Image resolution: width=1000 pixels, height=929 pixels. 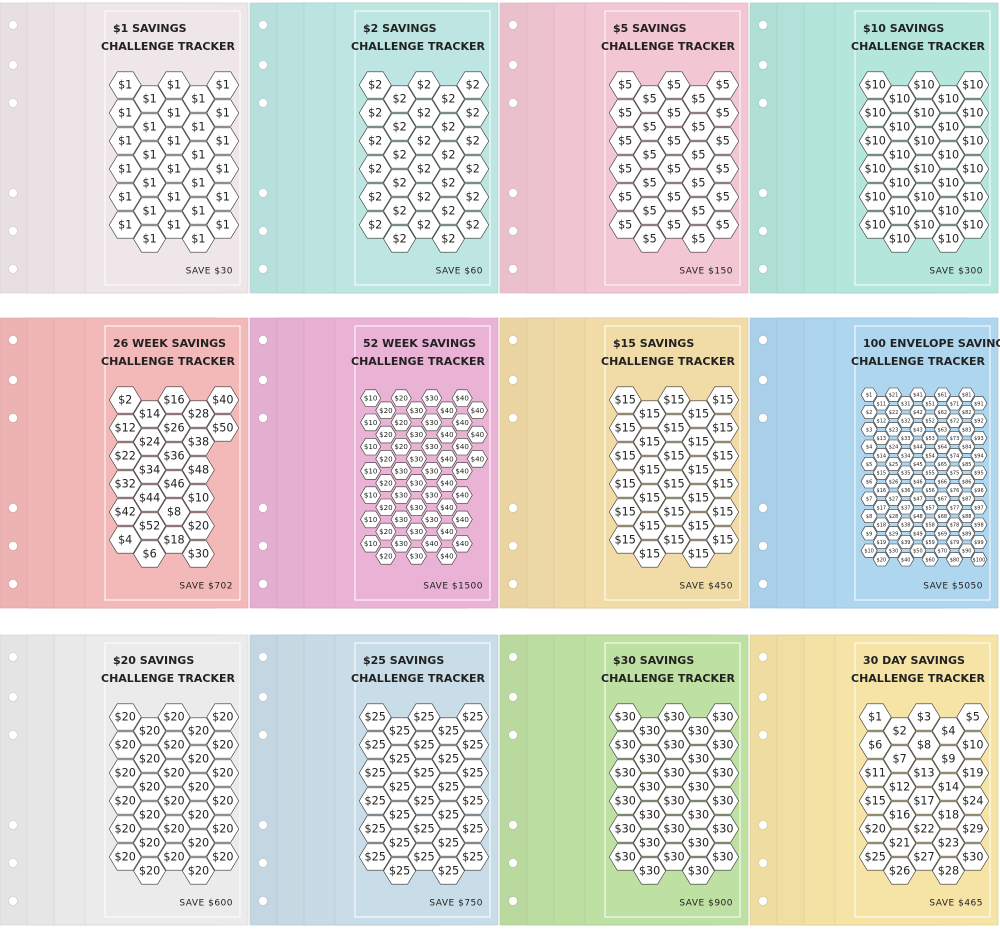 I want to click on card-title: $30 SAVINGS, so click(x=653, y=660).